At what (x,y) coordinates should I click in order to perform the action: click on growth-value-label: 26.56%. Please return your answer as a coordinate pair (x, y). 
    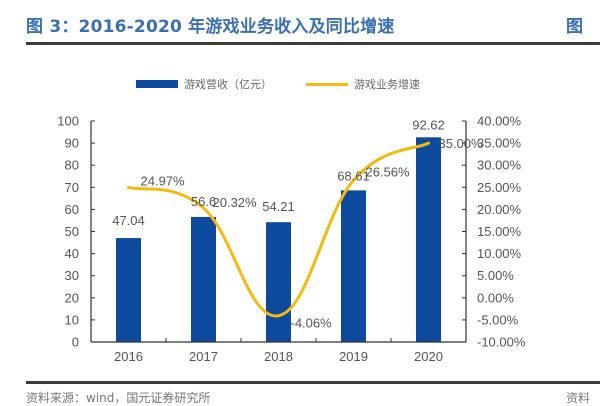
    Looking at the image, I should click on (388, 171).